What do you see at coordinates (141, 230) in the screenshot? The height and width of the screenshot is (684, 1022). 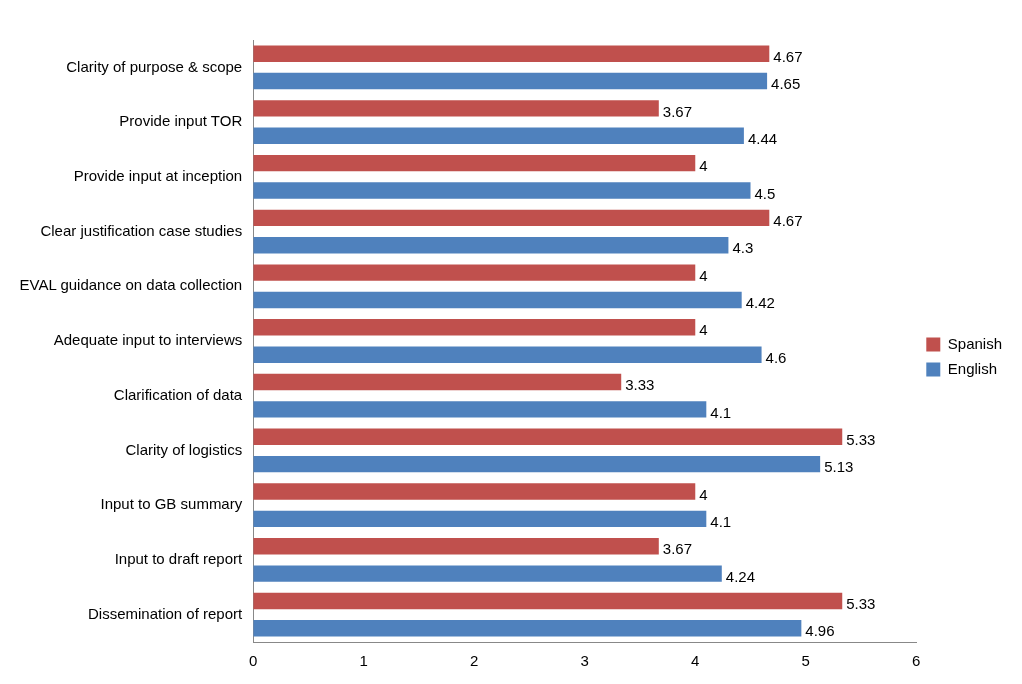 I see `y-tick-label: Clear justification case studies` at bounding box center [141, 230].